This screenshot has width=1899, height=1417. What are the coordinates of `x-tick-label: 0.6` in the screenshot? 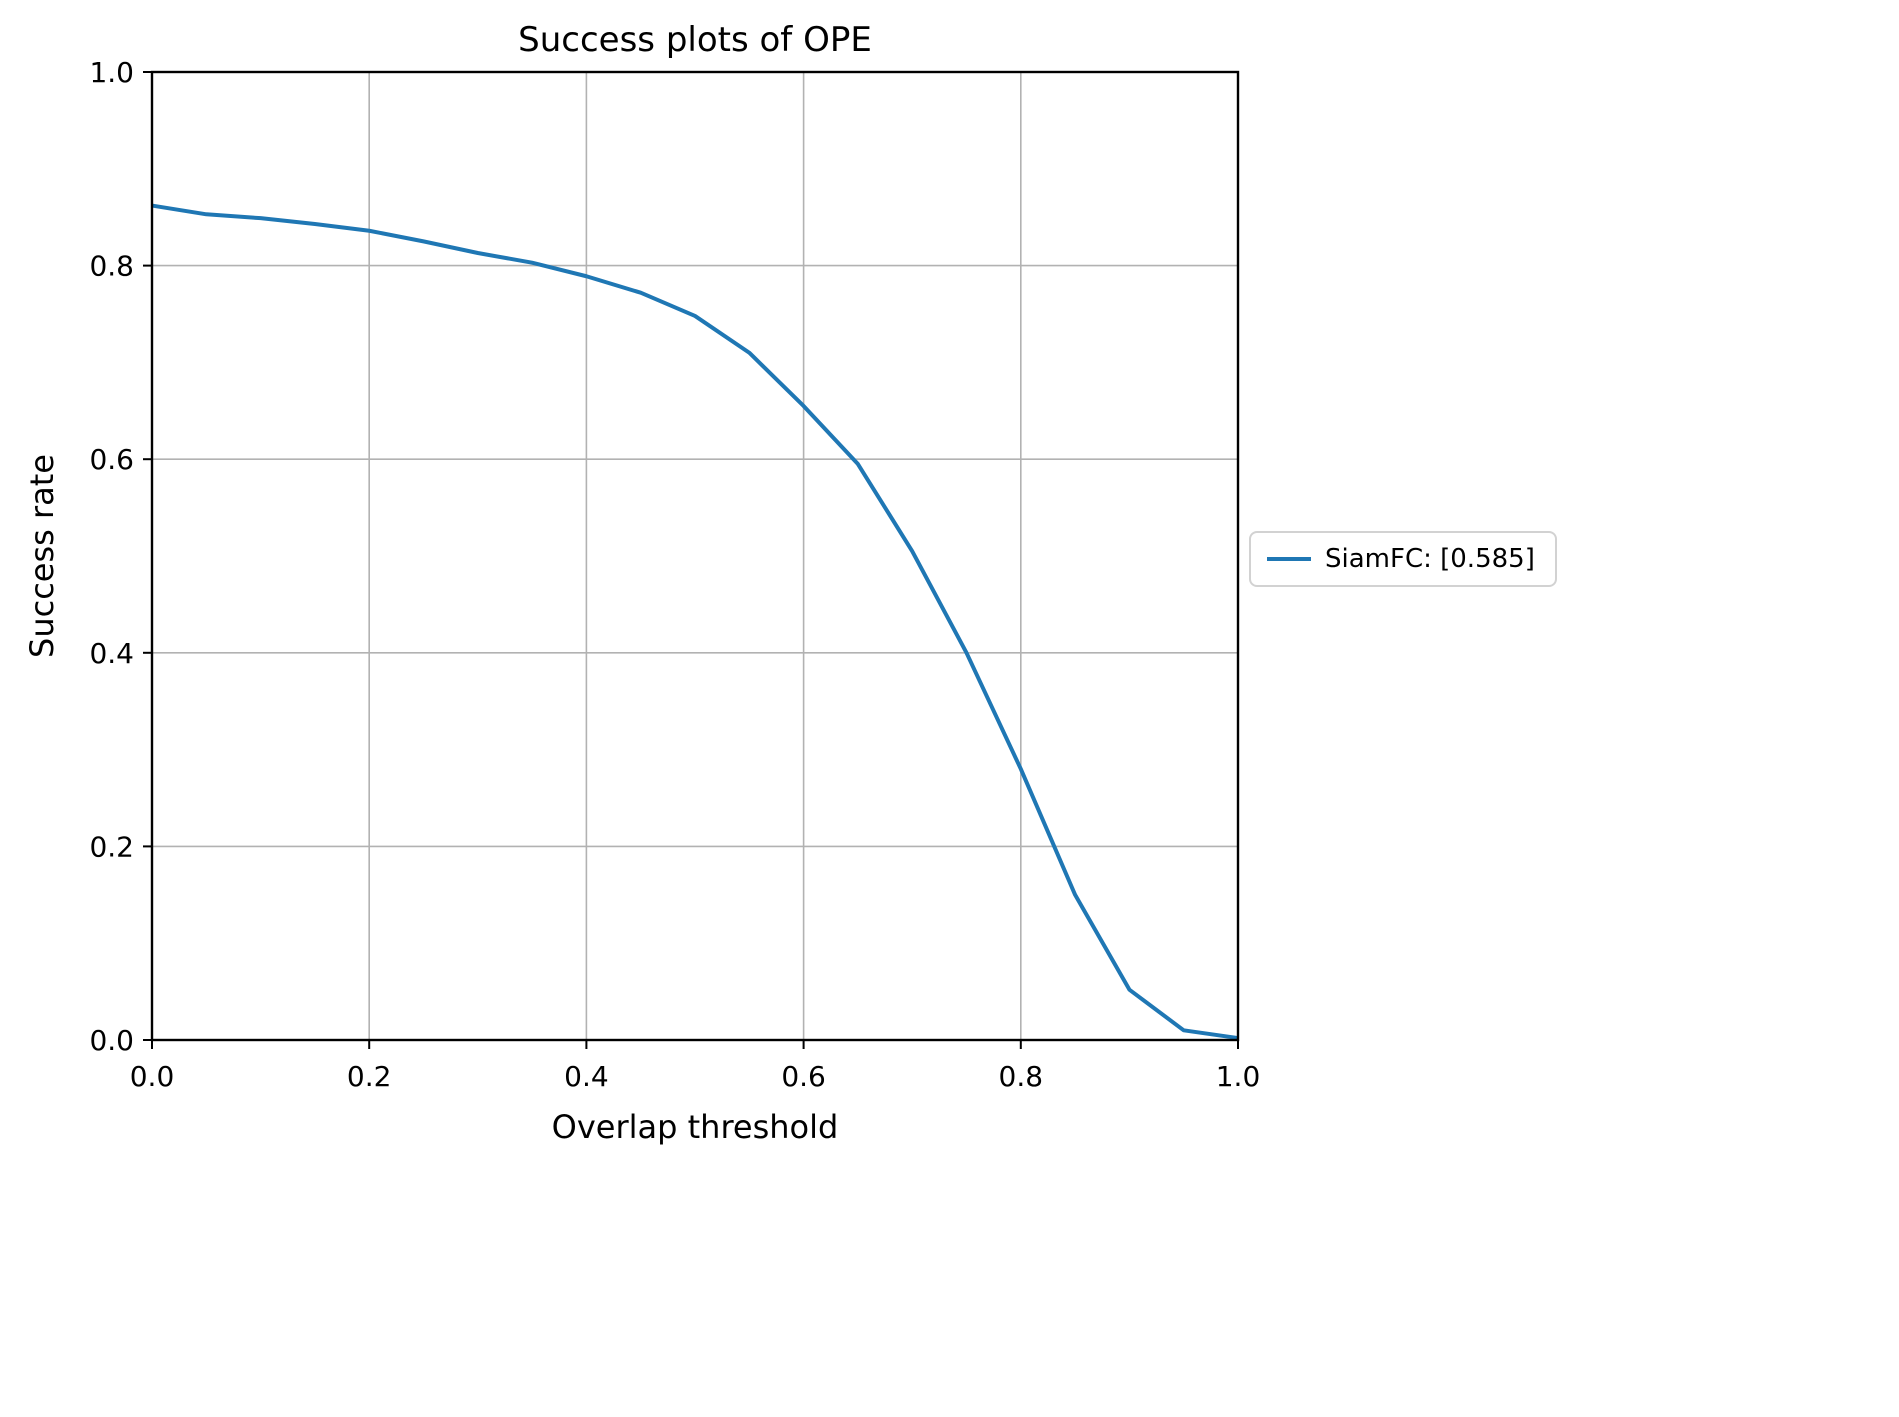 It's located at (803, 1076).